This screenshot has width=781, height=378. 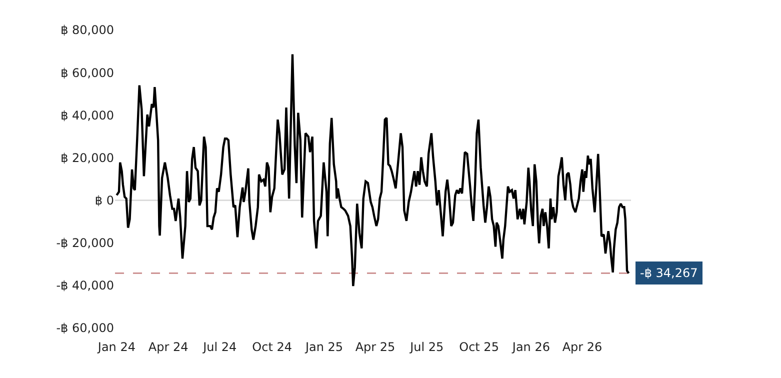 I want to click on y-tick-label: -฿ 60,000, so click(x=85, y=328).